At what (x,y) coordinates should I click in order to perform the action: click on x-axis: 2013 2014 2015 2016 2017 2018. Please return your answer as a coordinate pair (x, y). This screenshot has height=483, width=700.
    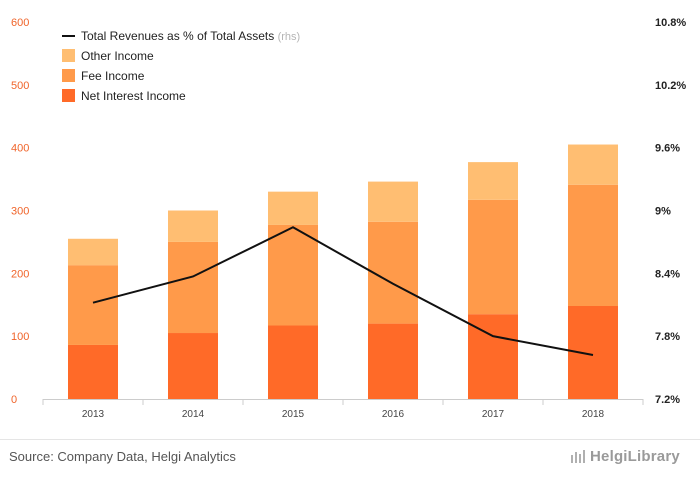
    Looking at the image, I should click on (343, 409).